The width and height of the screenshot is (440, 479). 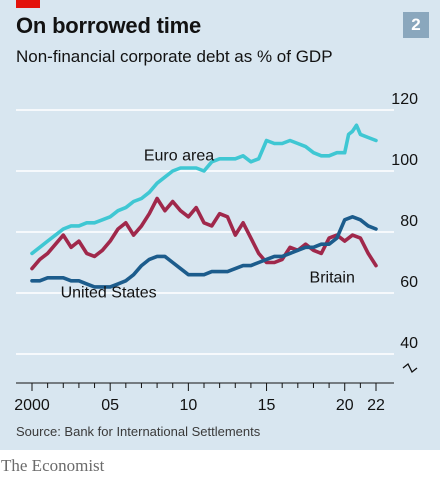 What do you see at coordinates (110, 405) in the screenshot?
I see `x-tick-label-2005: 05` at bounding box center [110, 405].